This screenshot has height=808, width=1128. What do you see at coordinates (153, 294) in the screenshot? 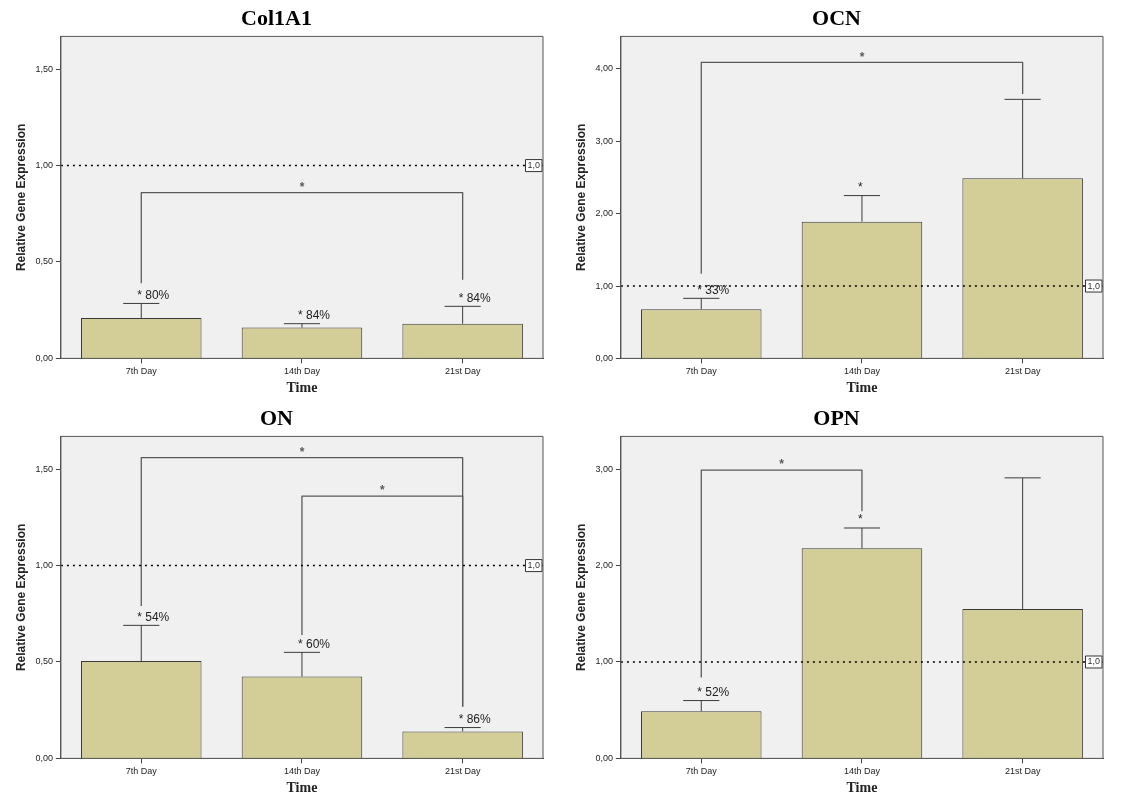
I see `annotation: * 80%` at bounding box center [153, 294].